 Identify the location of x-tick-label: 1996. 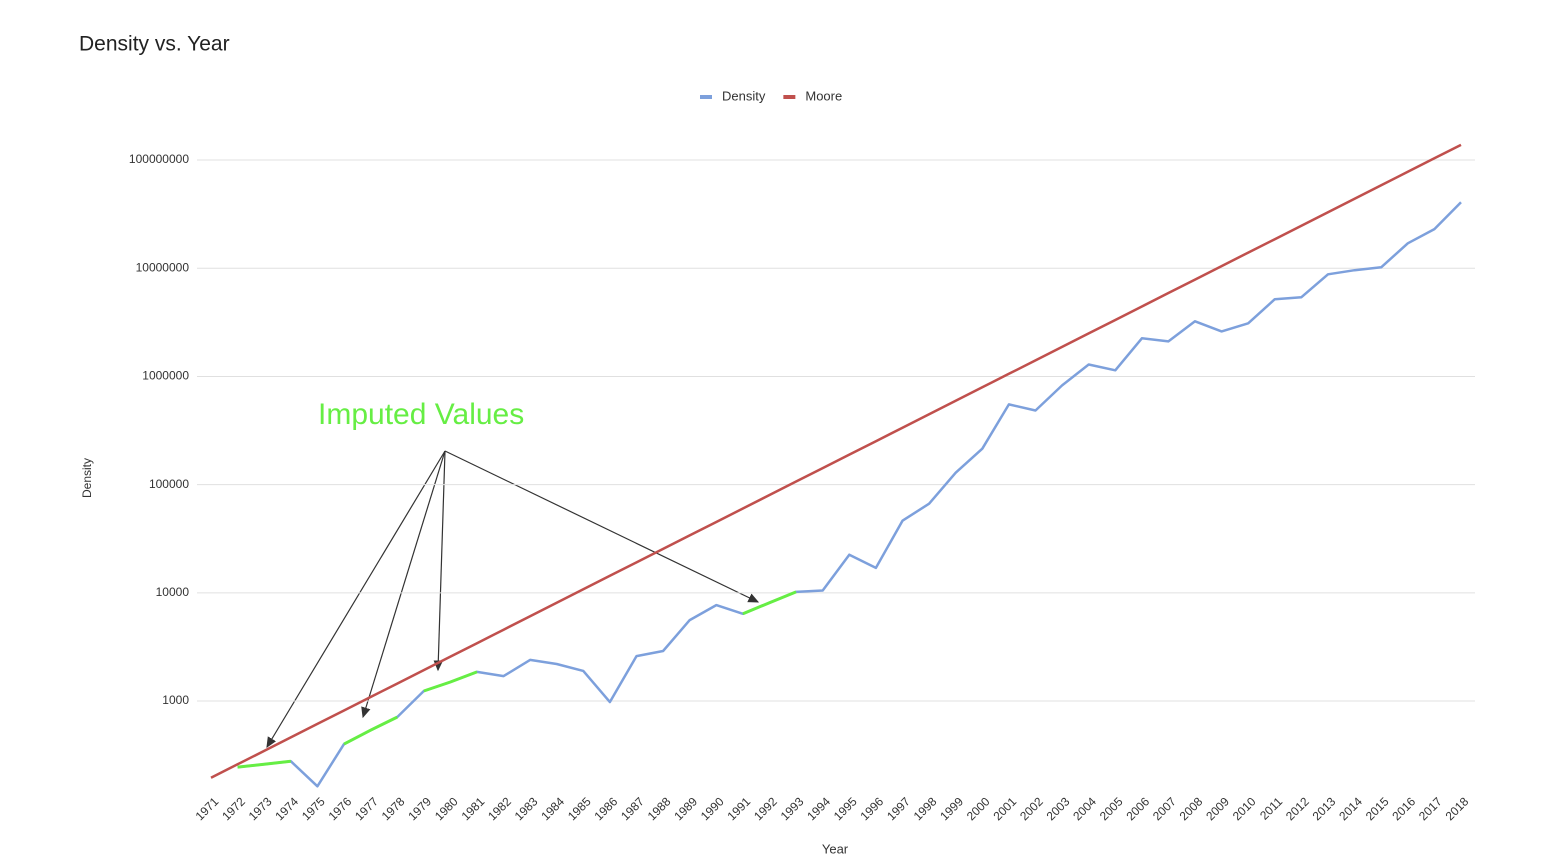
(871, 808).